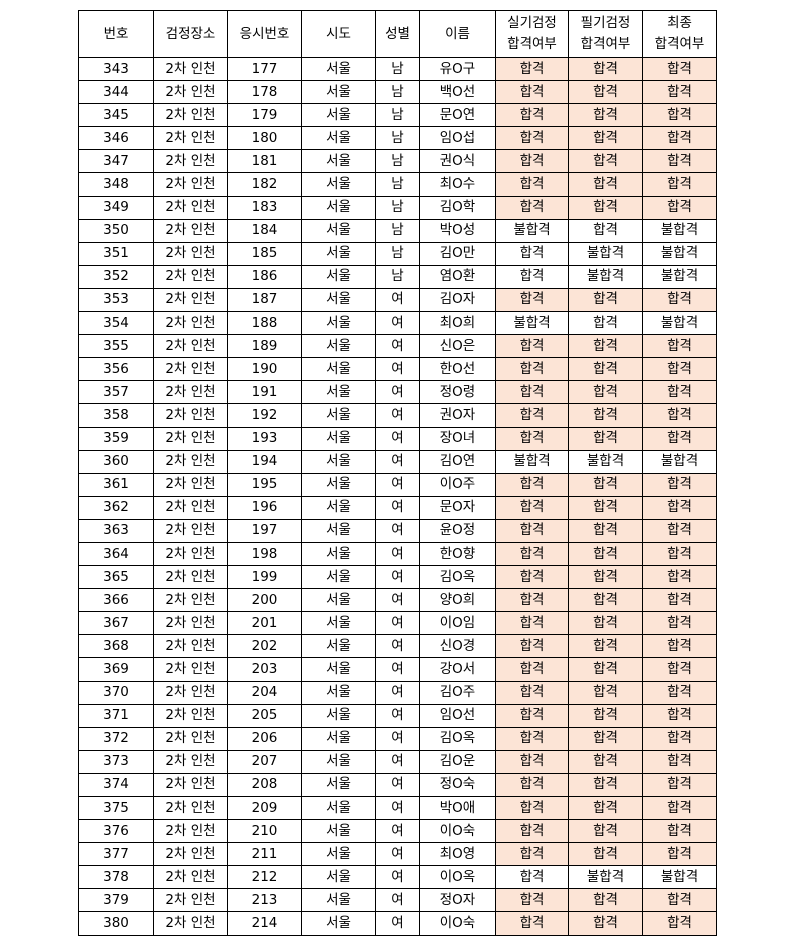  What do you see at coordinates (457, 600) in the screenshot?
I see `table-cell: 양O희` at bounding box center [457, 600].